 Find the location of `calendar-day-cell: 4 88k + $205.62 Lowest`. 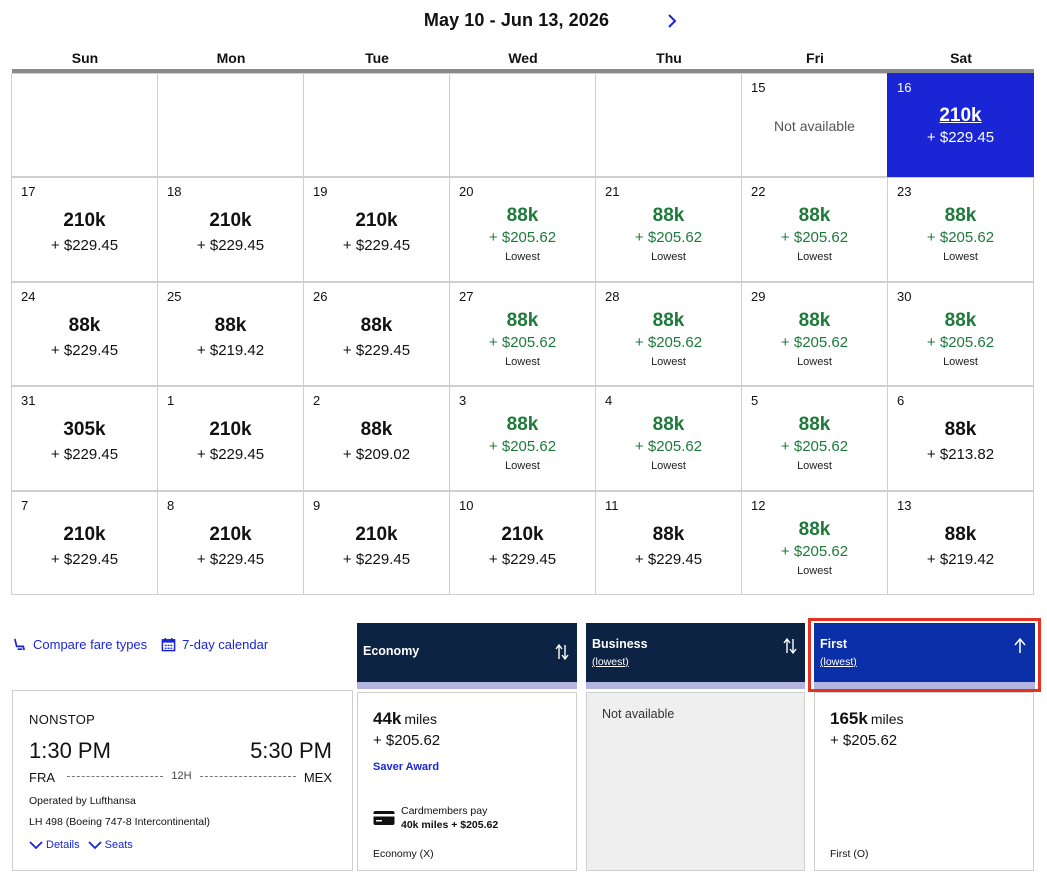

calendar-day-cell: 4 88k + $205.62 Lowest is located at coordinates (668, 438).